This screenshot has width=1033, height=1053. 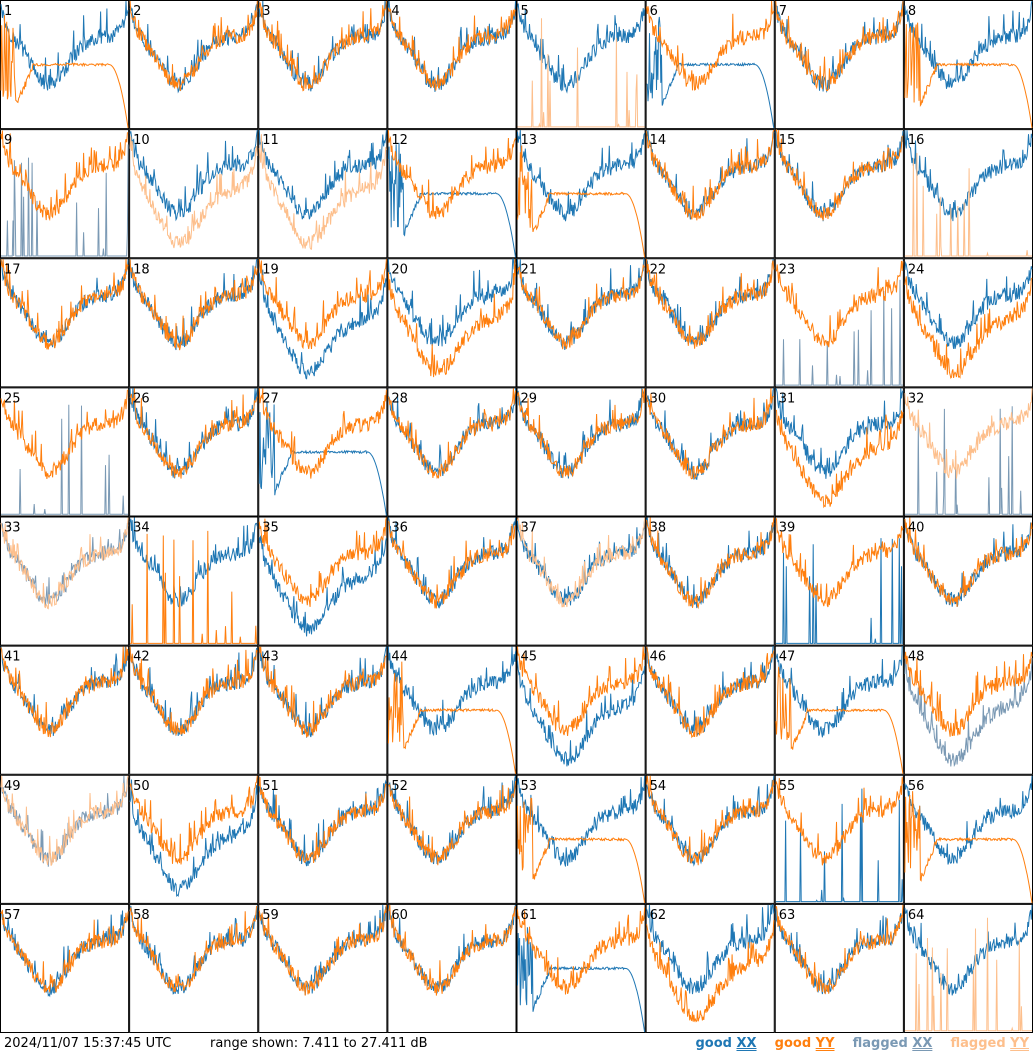 I want to click on antenna-panel: 50, so click(x=194, y=839).